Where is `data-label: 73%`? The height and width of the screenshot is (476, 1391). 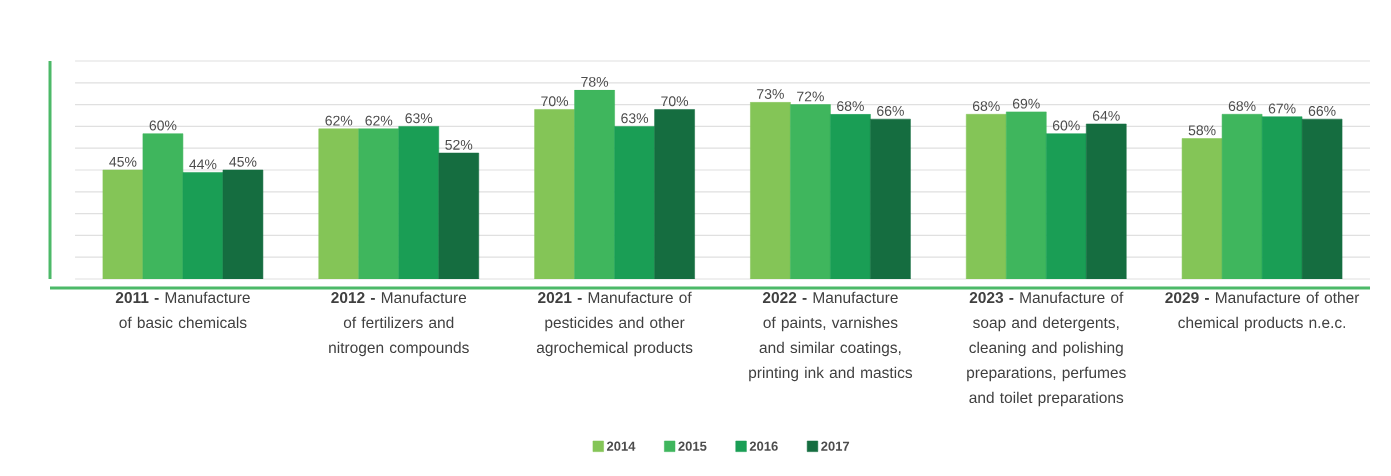 data-label: 73% is located at coordinates (770, 94).